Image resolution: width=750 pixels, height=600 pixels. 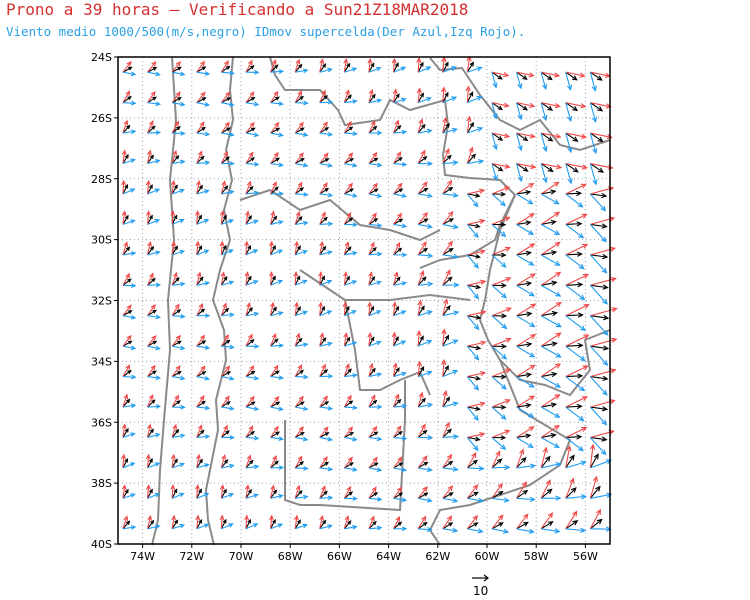 I want to click on y-tick-label: 26S, so click(x=101, y=118).